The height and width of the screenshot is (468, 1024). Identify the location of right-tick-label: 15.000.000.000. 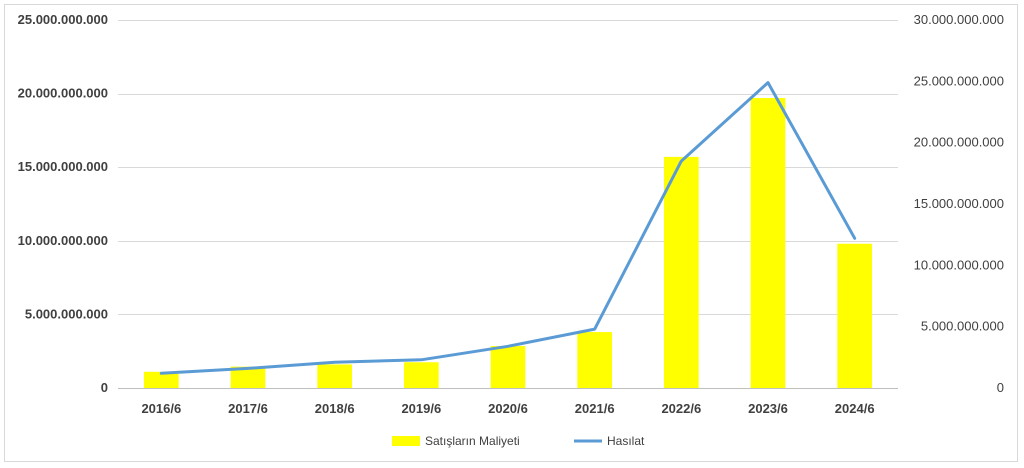
(959, 203).